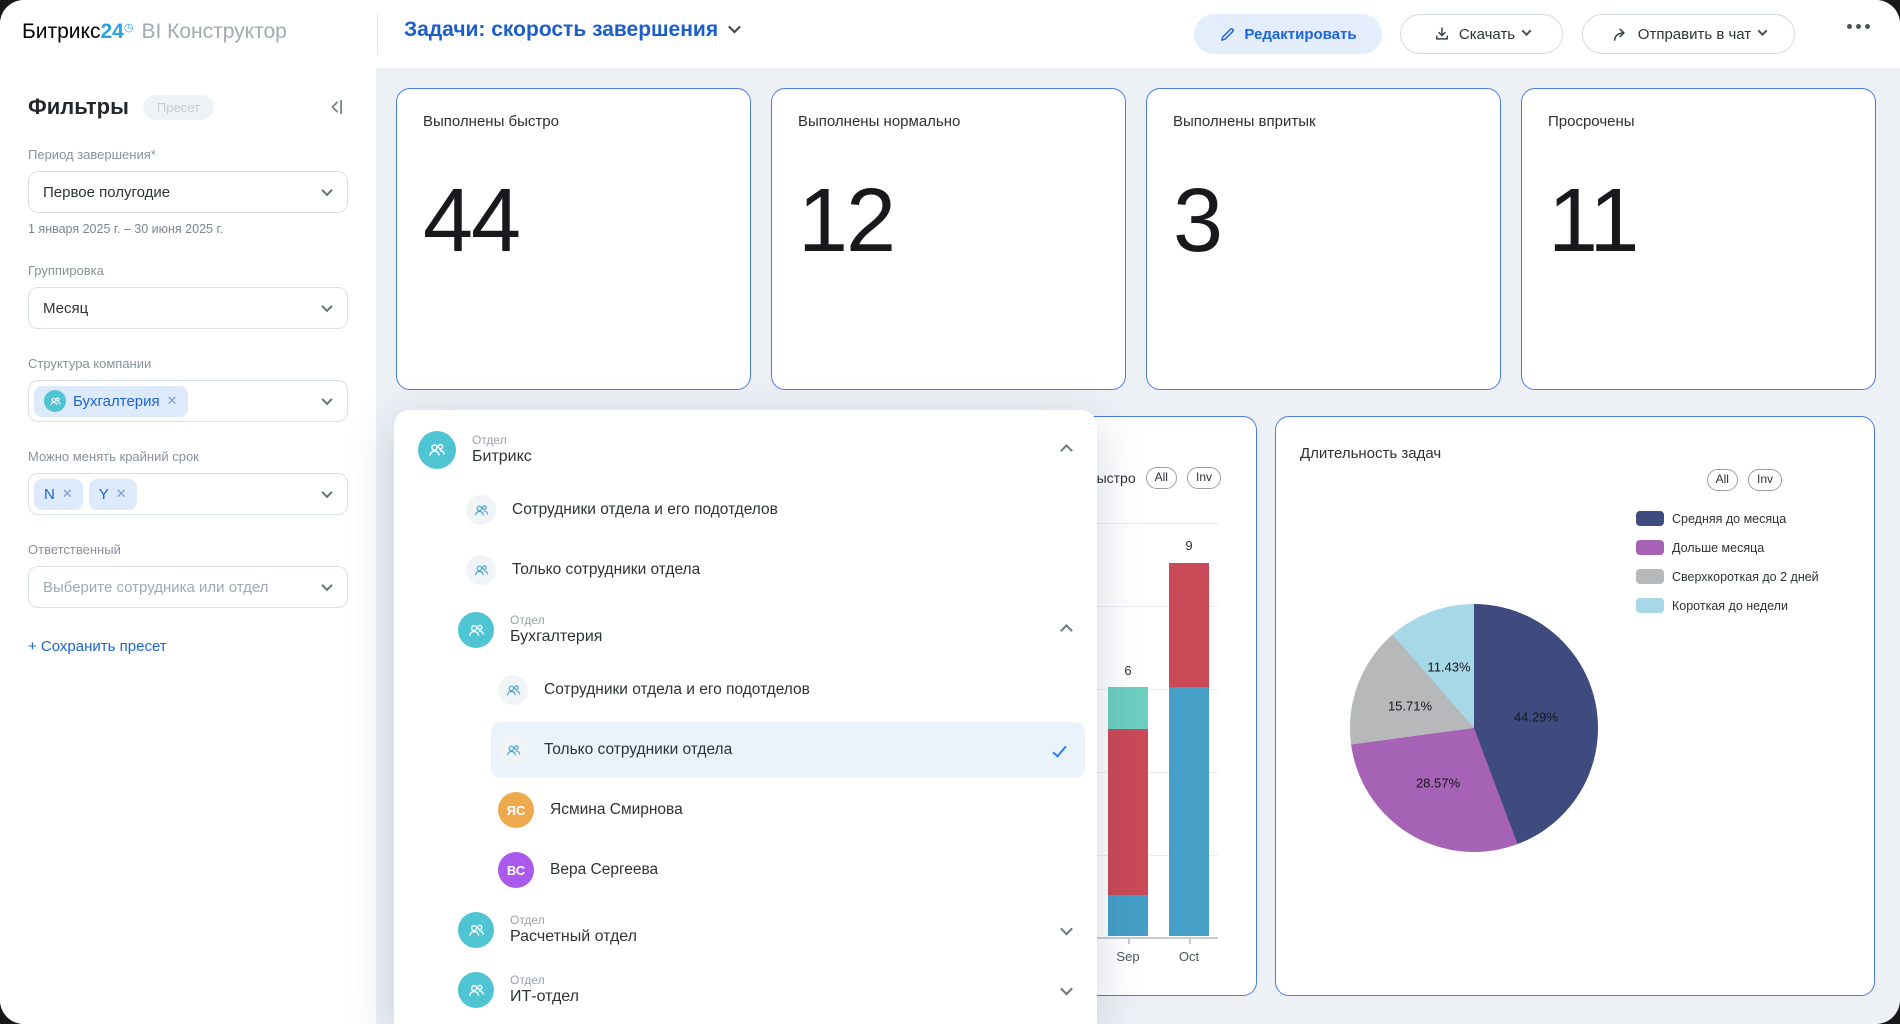 The height and width of the screenshot is (1024, 1900). I want to click on person-avatar: ВС, so click(516, 870).